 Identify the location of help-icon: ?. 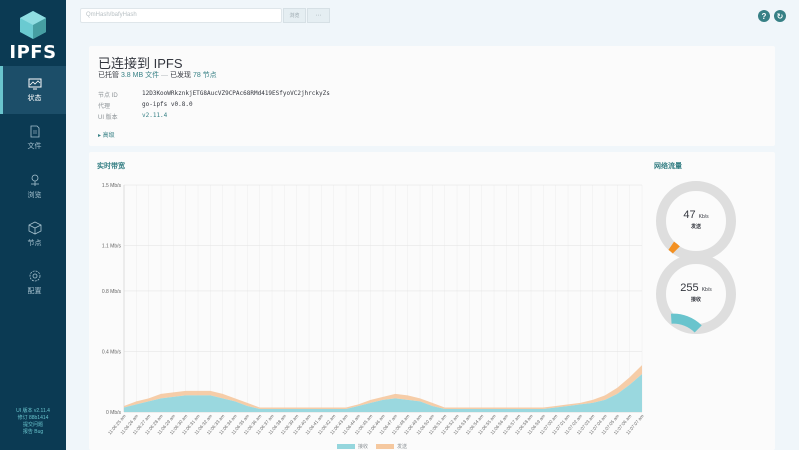
(764, 16).